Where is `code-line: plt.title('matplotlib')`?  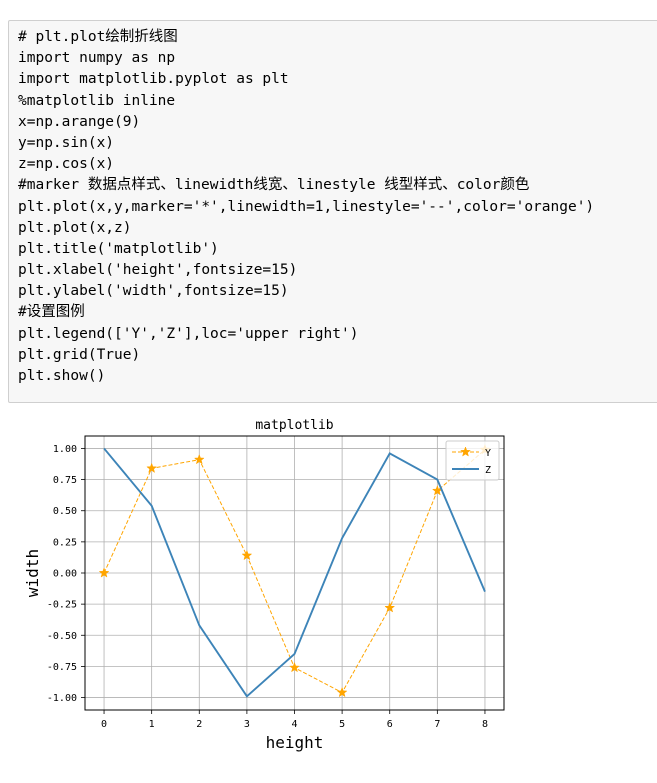
code-line: plt.title('matplotlib') is located at coordinates (118, 248).